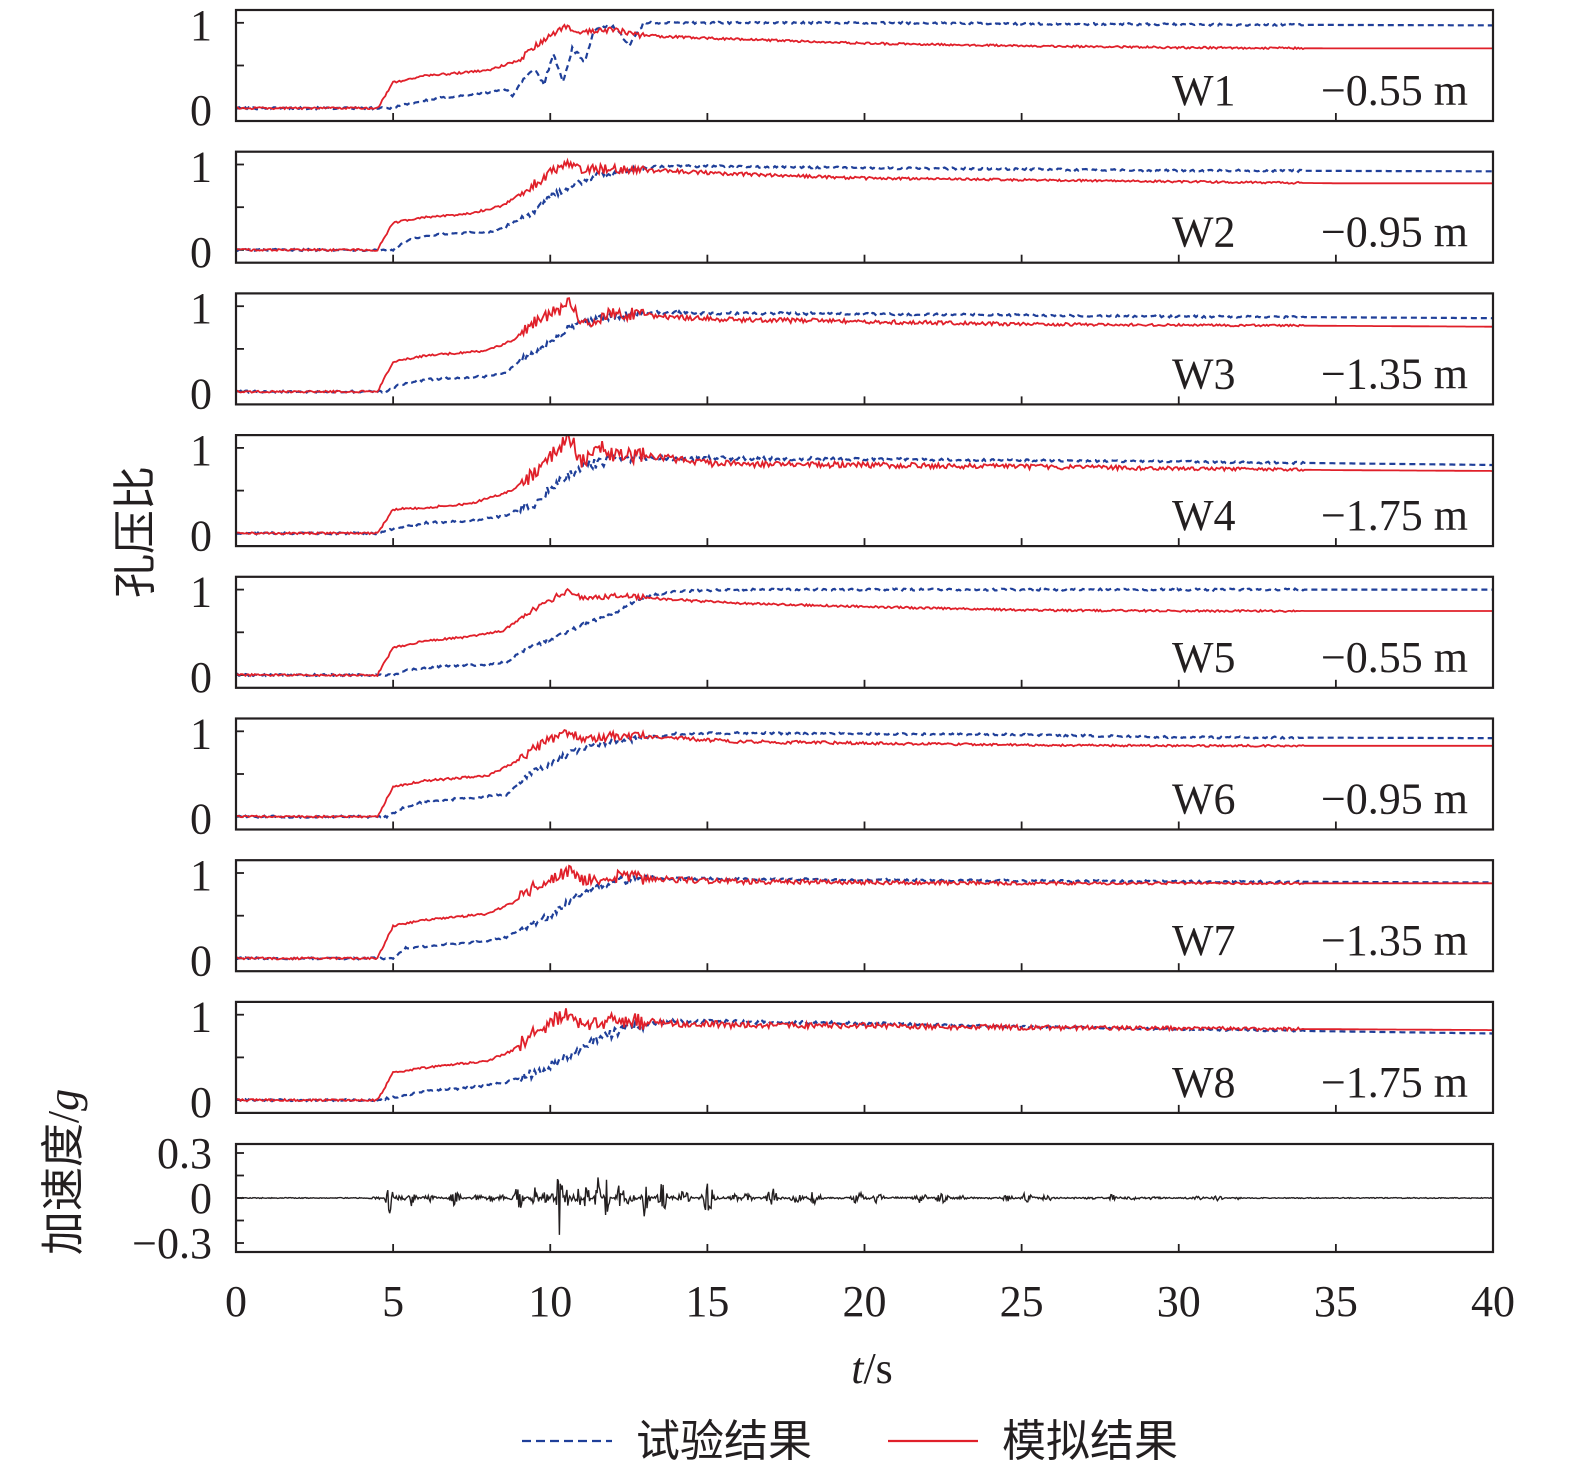 Image resolution: width=1575 pixels, height=1469 pixels. I want to click on x-tick-label: 40, so click(1493, 1301).